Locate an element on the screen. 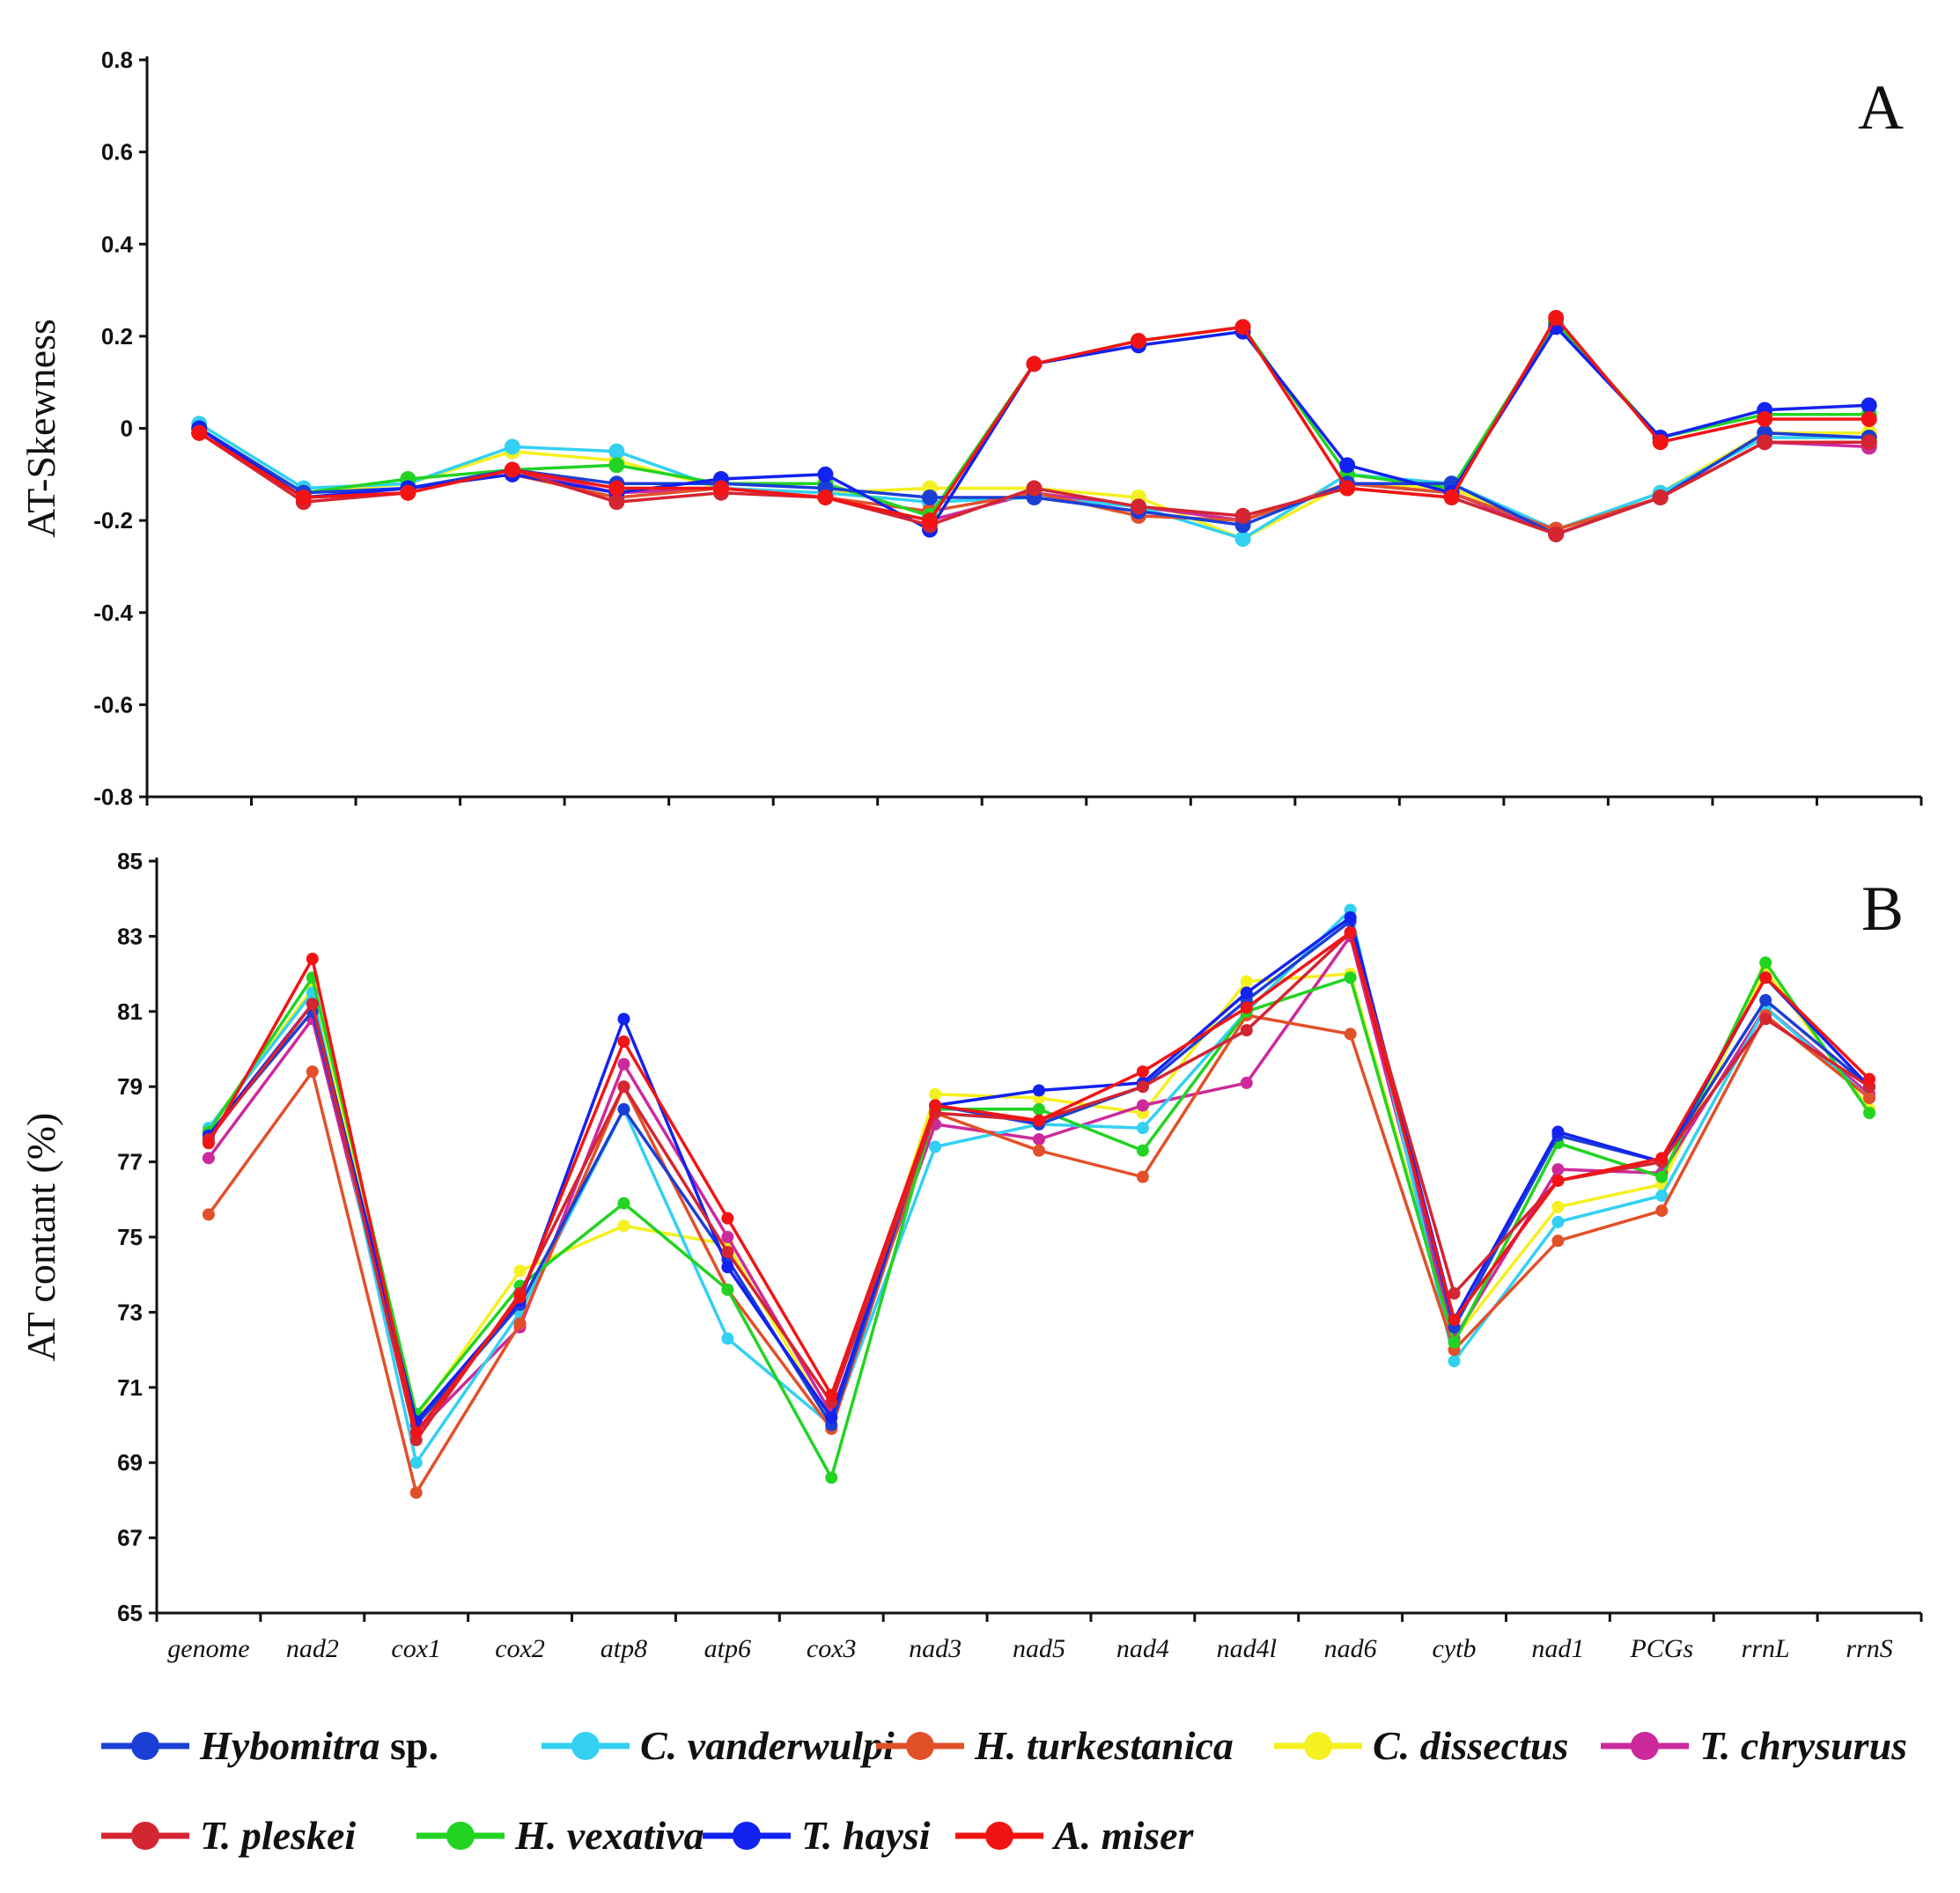  x-tick-label: cox3 is located at coordinates (832, 1649).